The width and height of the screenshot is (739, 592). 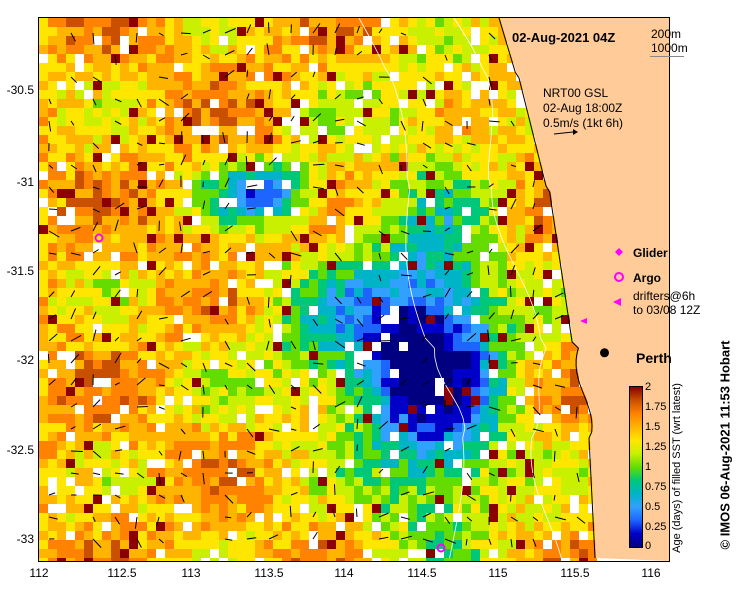 What do you see at coordinates (20, 90) in the screenshot?
I see `y-tick-label: -30.5` at bounding box center [20, 90].